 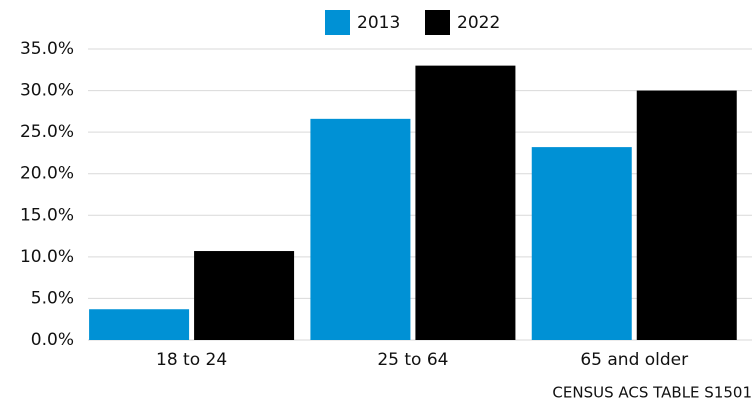 I want to click on y-tick-label: 20.0%, so click(x=47, y=174).